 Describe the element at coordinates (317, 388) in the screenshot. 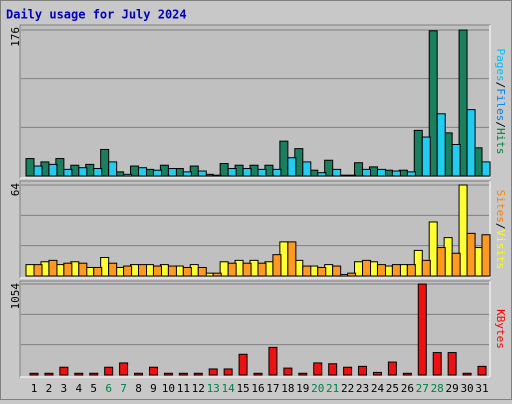

I see `x-tick-label: 20` at that location.